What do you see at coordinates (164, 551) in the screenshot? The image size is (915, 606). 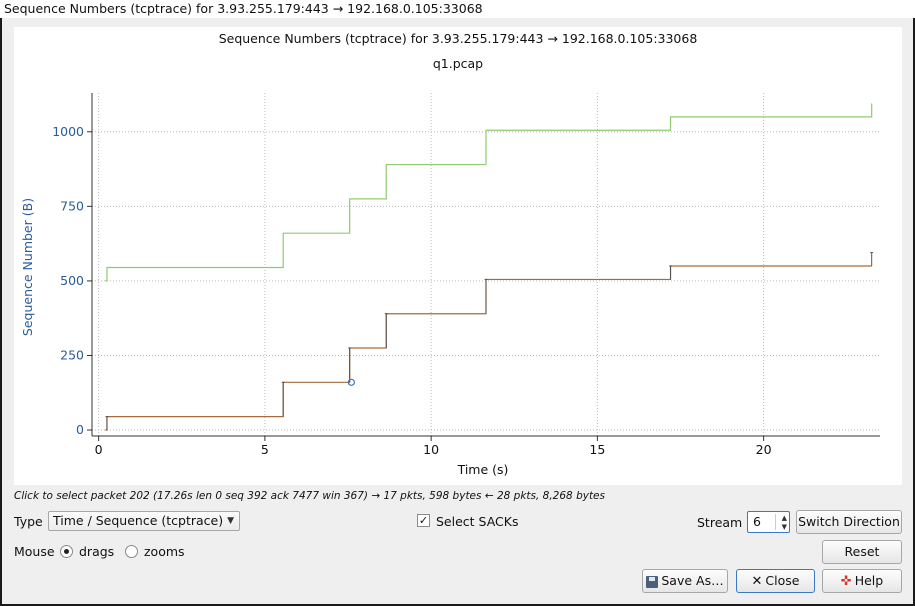 I see `zooms-label: zooms` at bounding box center [164, 551].